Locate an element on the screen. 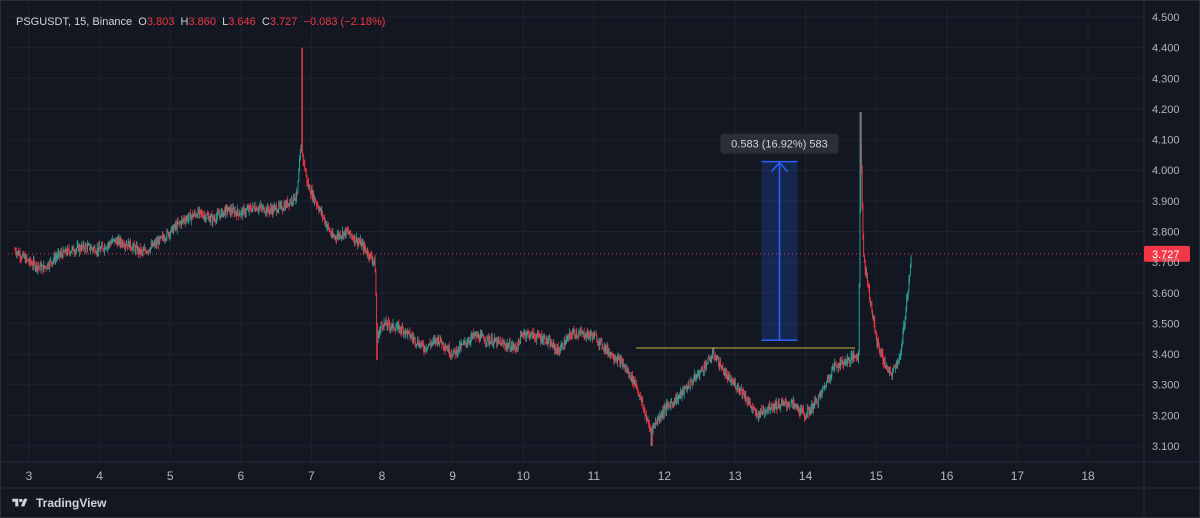 The height and width of the screenshot is (518, 1200). open-value: 3.803 is located at coordinates (160, 22).